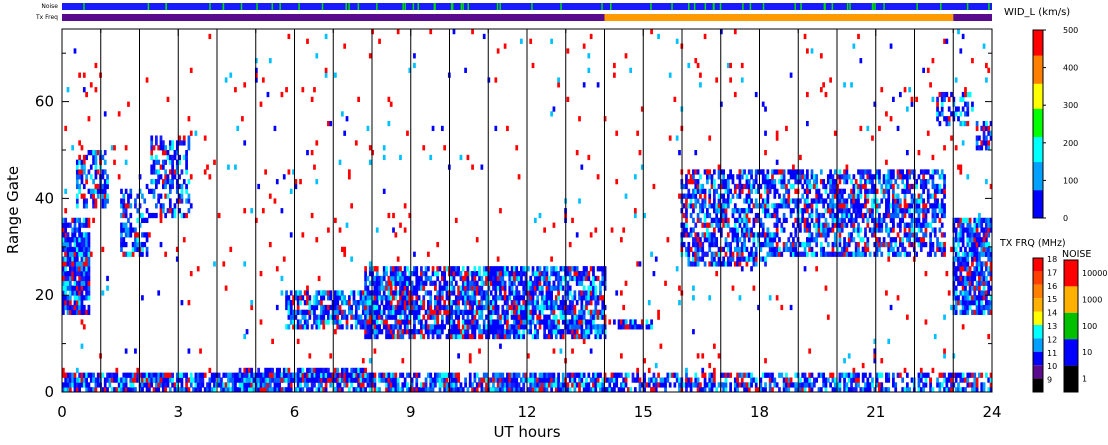 This screenshot has height=445, width=1108. I want to click on noise-strip-tick, so click(451, 6).